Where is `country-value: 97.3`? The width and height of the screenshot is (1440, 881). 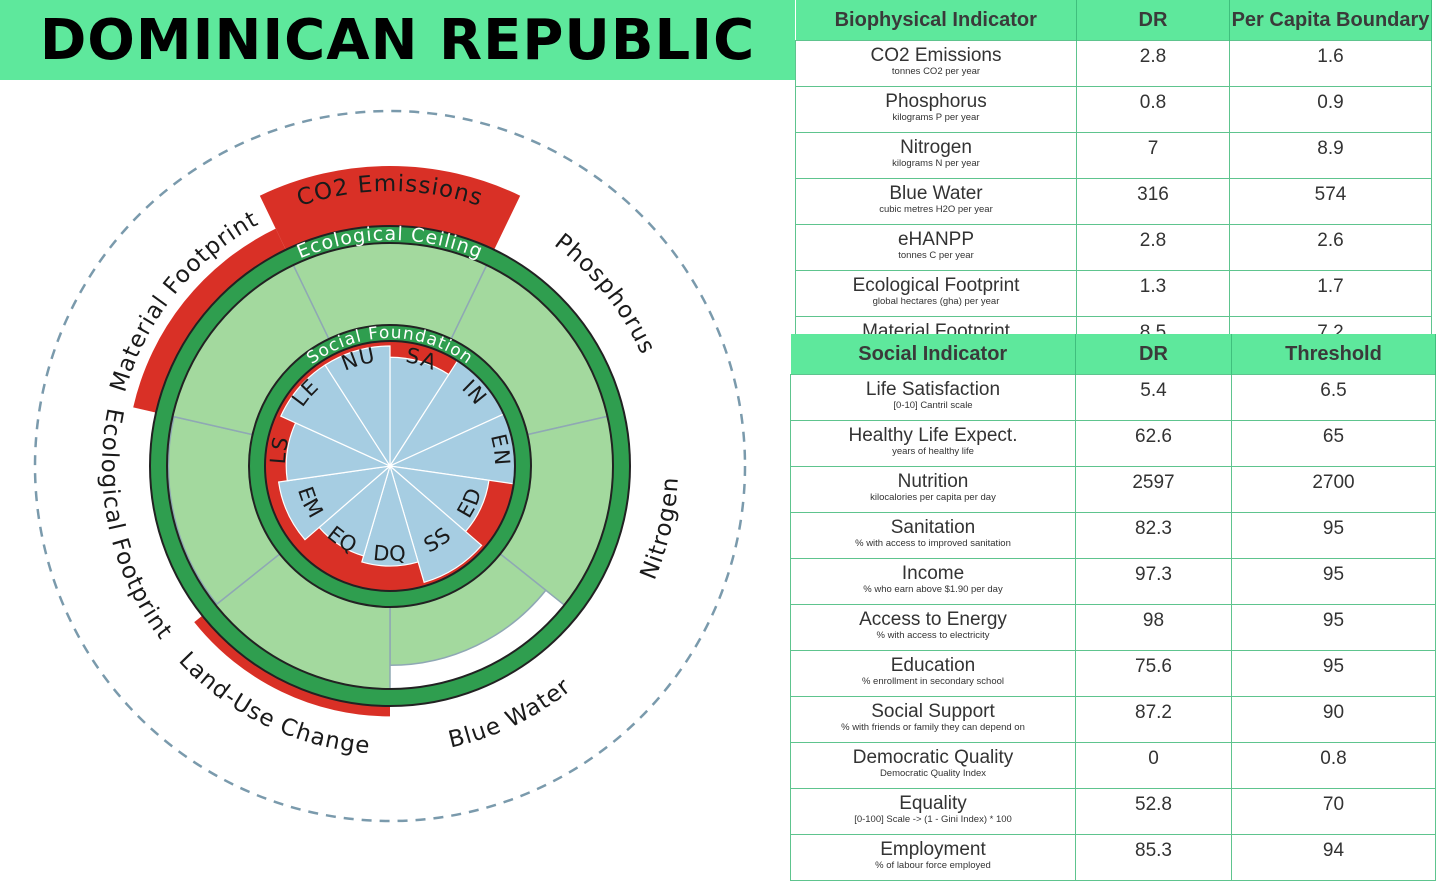 country-value: 97.3 is located at coordinates (1153, 581).